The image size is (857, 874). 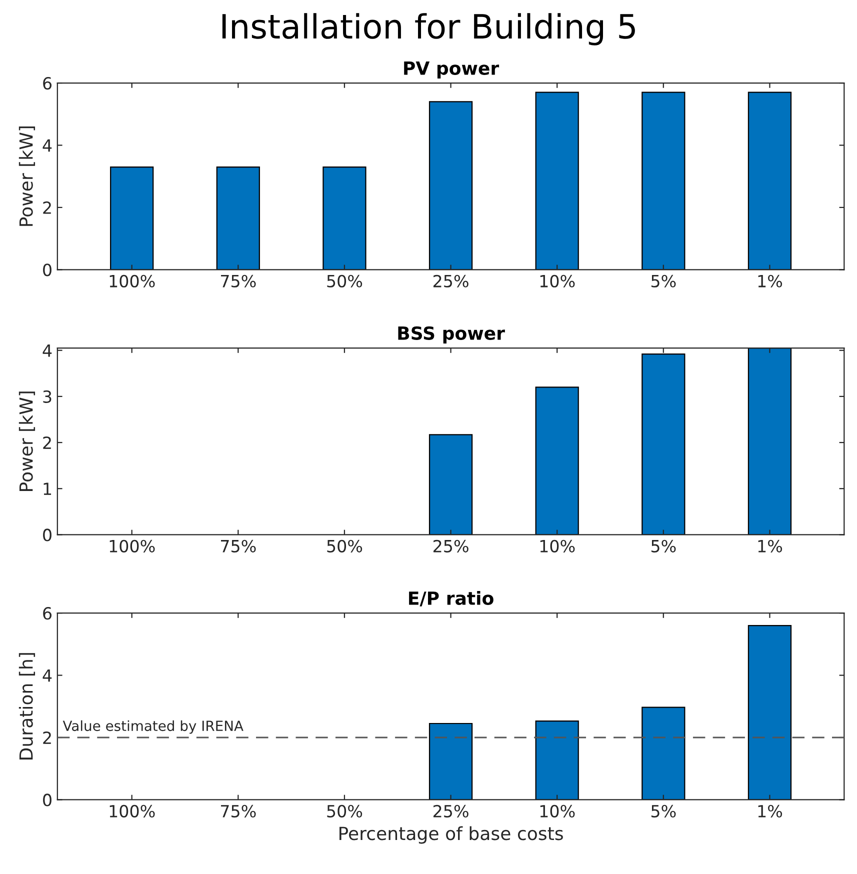 What do you see at coordinates (451, 835) in the screenshot?
I see `x-axis-title: Percentage of base costs` at bounding box center [451, 835].